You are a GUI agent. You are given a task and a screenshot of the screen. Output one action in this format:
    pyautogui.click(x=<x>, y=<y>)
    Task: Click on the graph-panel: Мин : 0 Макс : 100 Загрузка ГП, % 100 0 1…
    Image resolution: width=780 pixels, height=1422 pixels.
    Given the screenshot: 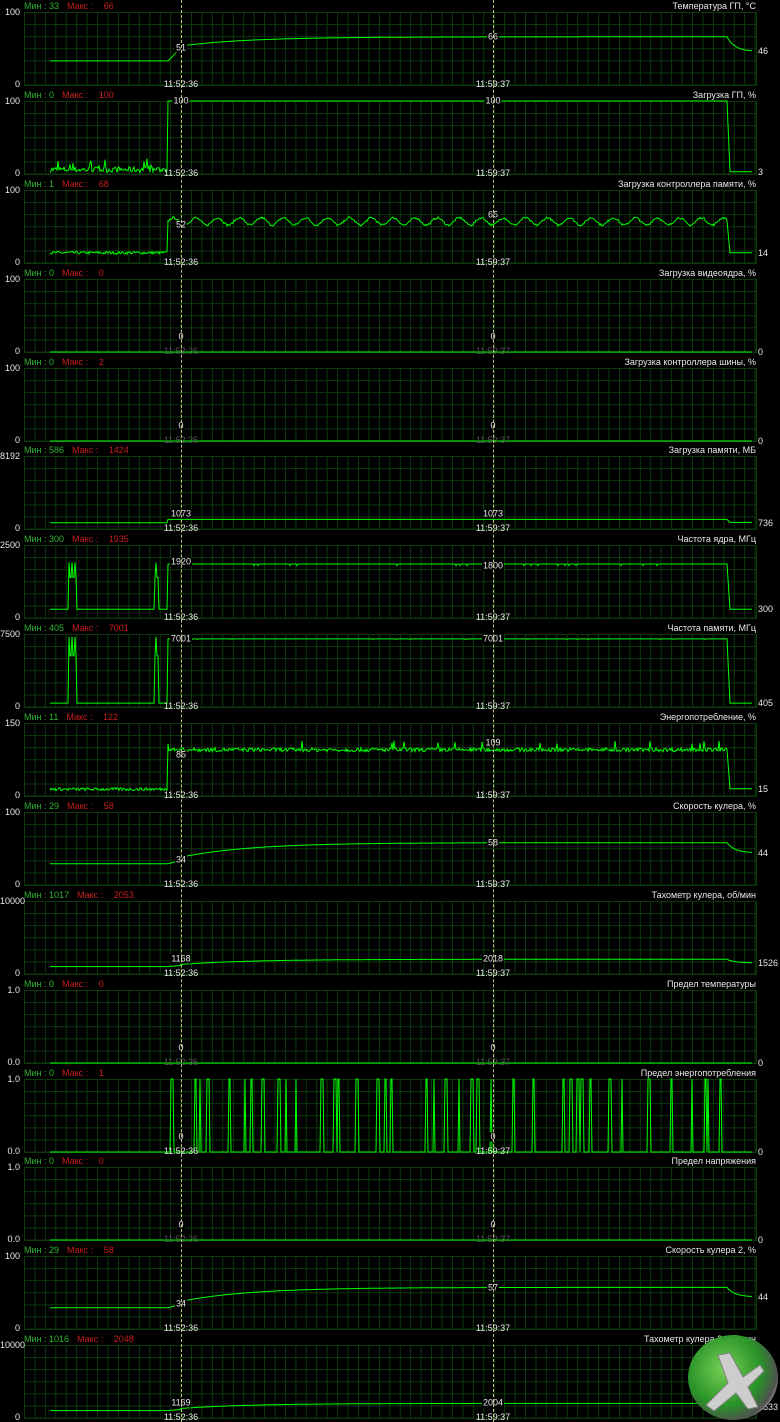 What is the action you would take?
    pyautogui.click(x=390, y=133)
    